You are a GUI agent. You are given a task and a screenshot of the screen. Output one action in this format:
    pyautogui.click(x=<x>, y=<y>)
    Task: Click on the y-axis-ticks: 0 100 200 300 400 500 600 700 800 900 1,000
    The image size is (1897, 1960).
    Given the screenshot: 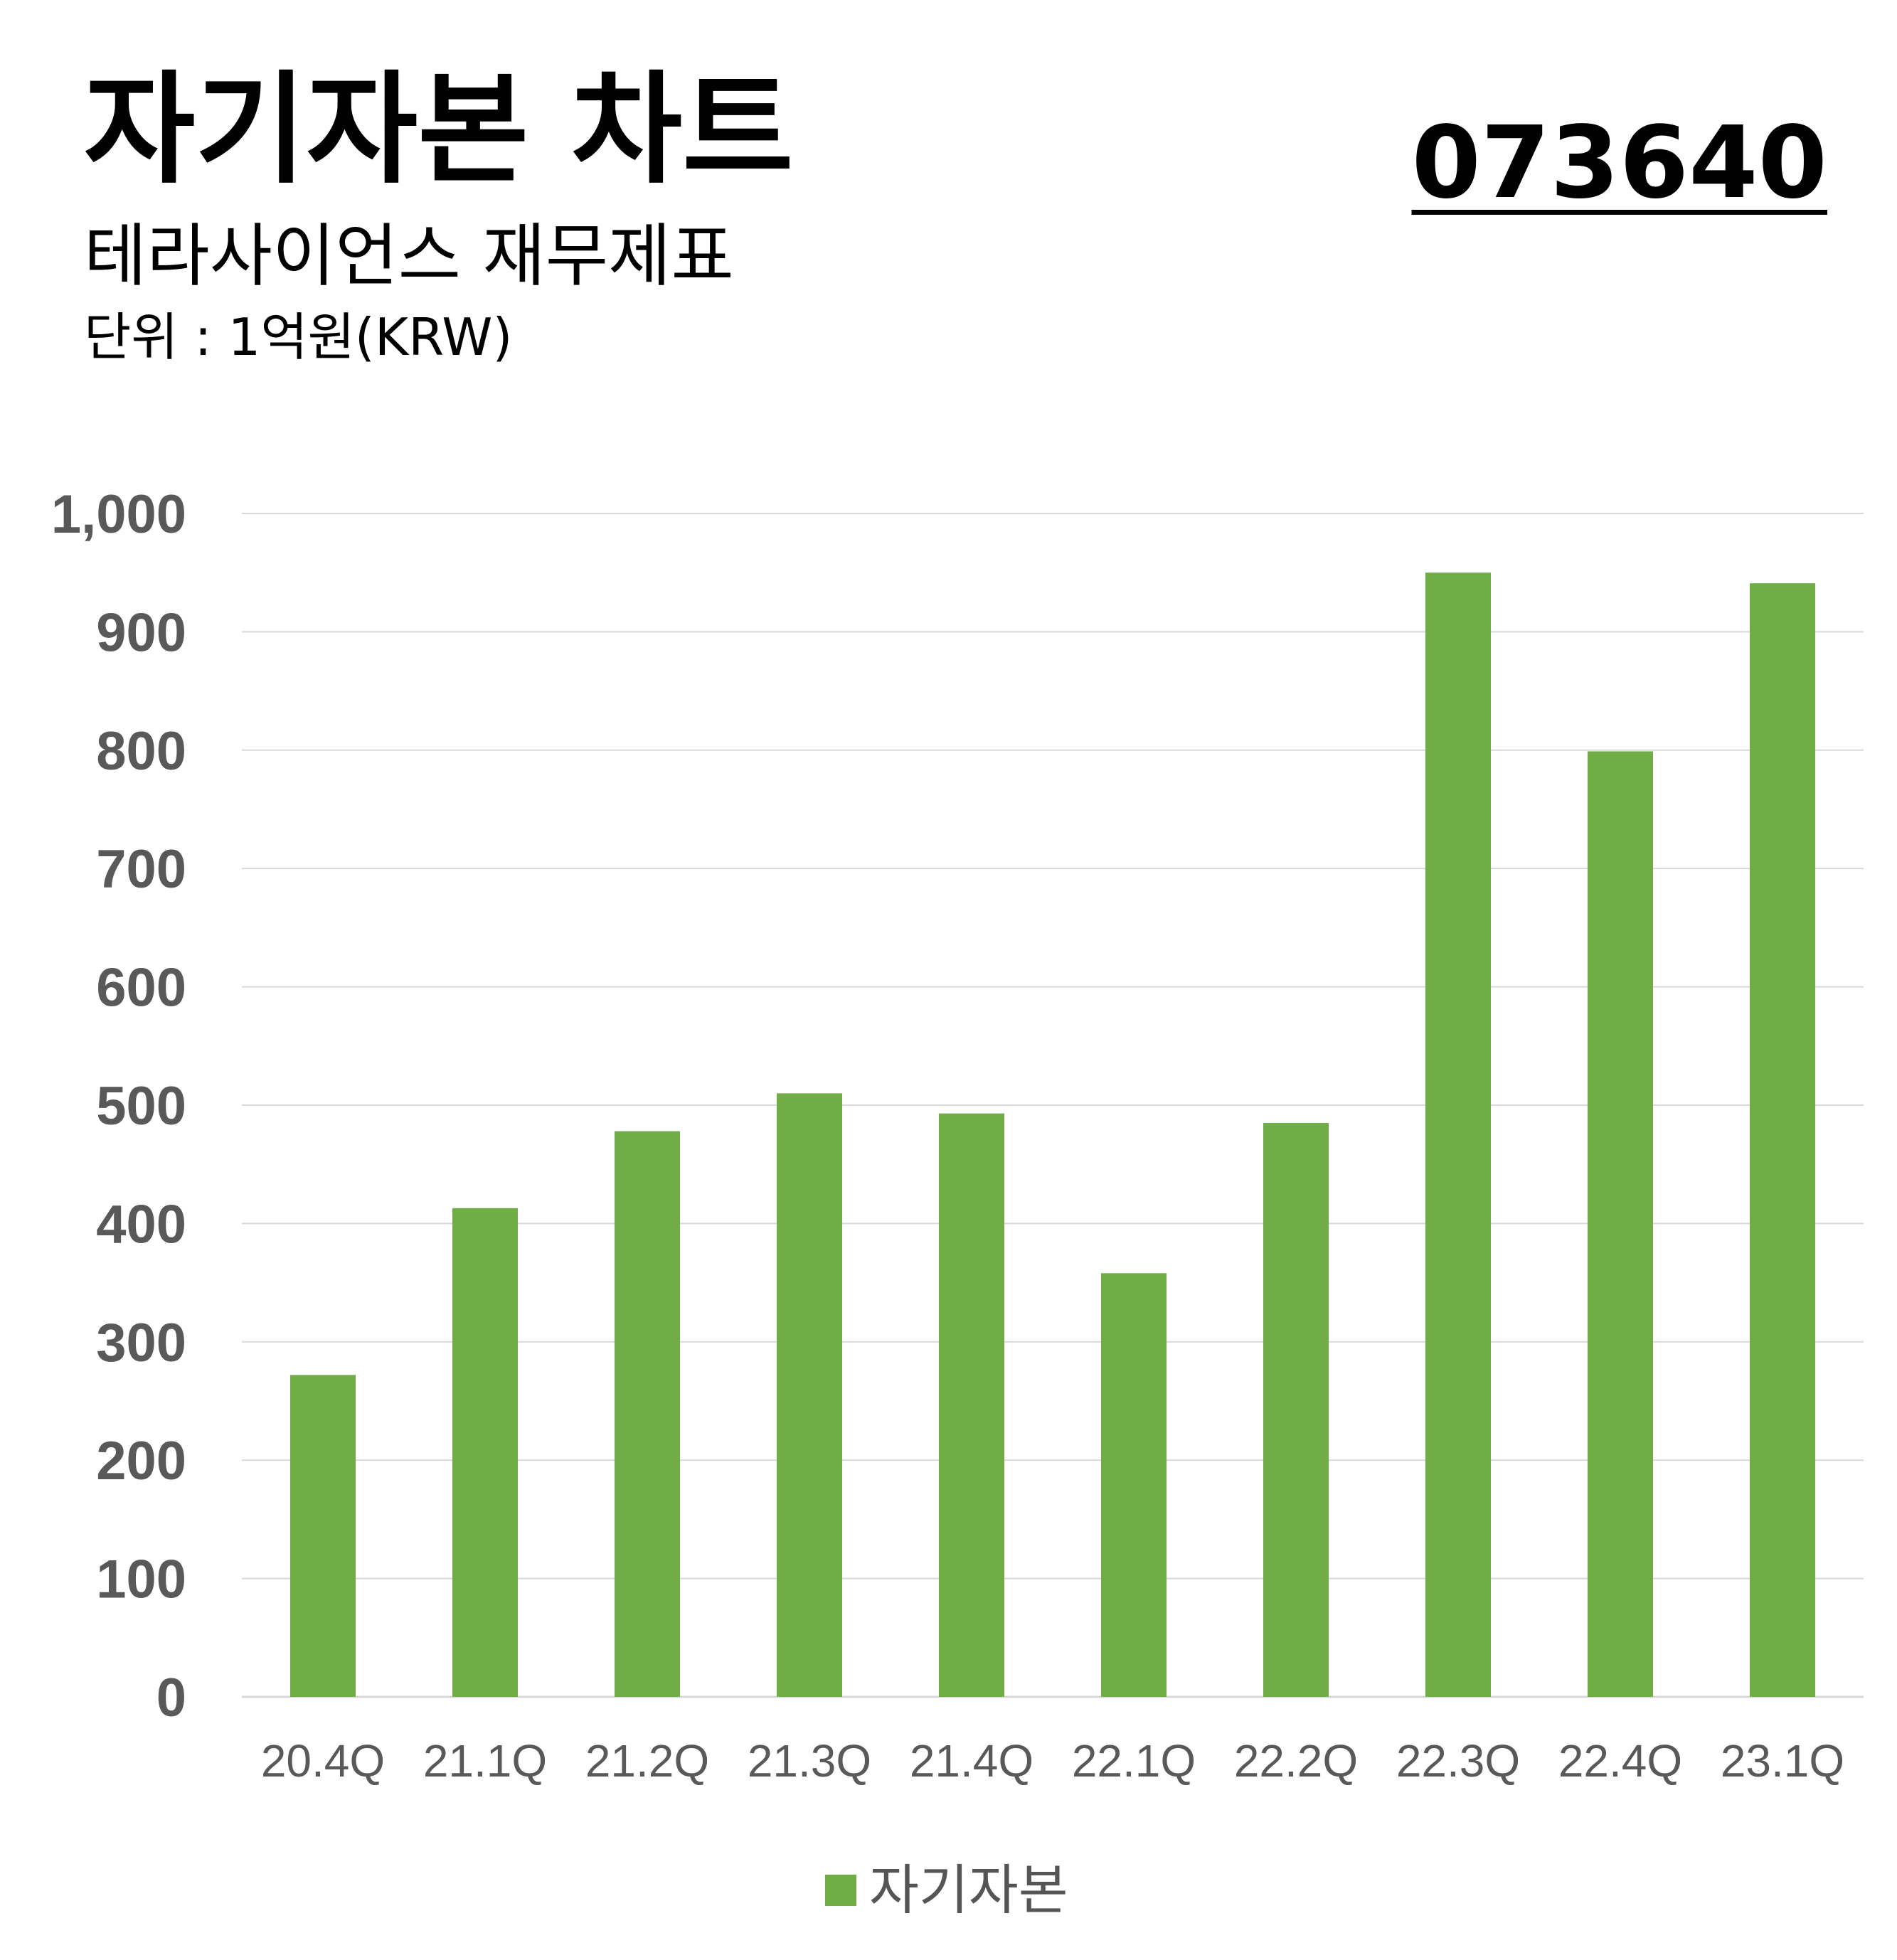 What is the action you would take?
    pyautogui.click(x=119, y=1106)
    